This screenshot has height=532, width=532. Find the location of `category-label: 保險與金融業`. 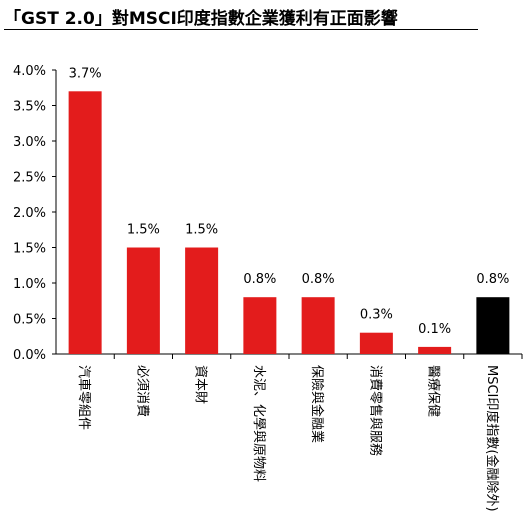

category-label: 保險與金融業 is located at coordinates (317, 404).